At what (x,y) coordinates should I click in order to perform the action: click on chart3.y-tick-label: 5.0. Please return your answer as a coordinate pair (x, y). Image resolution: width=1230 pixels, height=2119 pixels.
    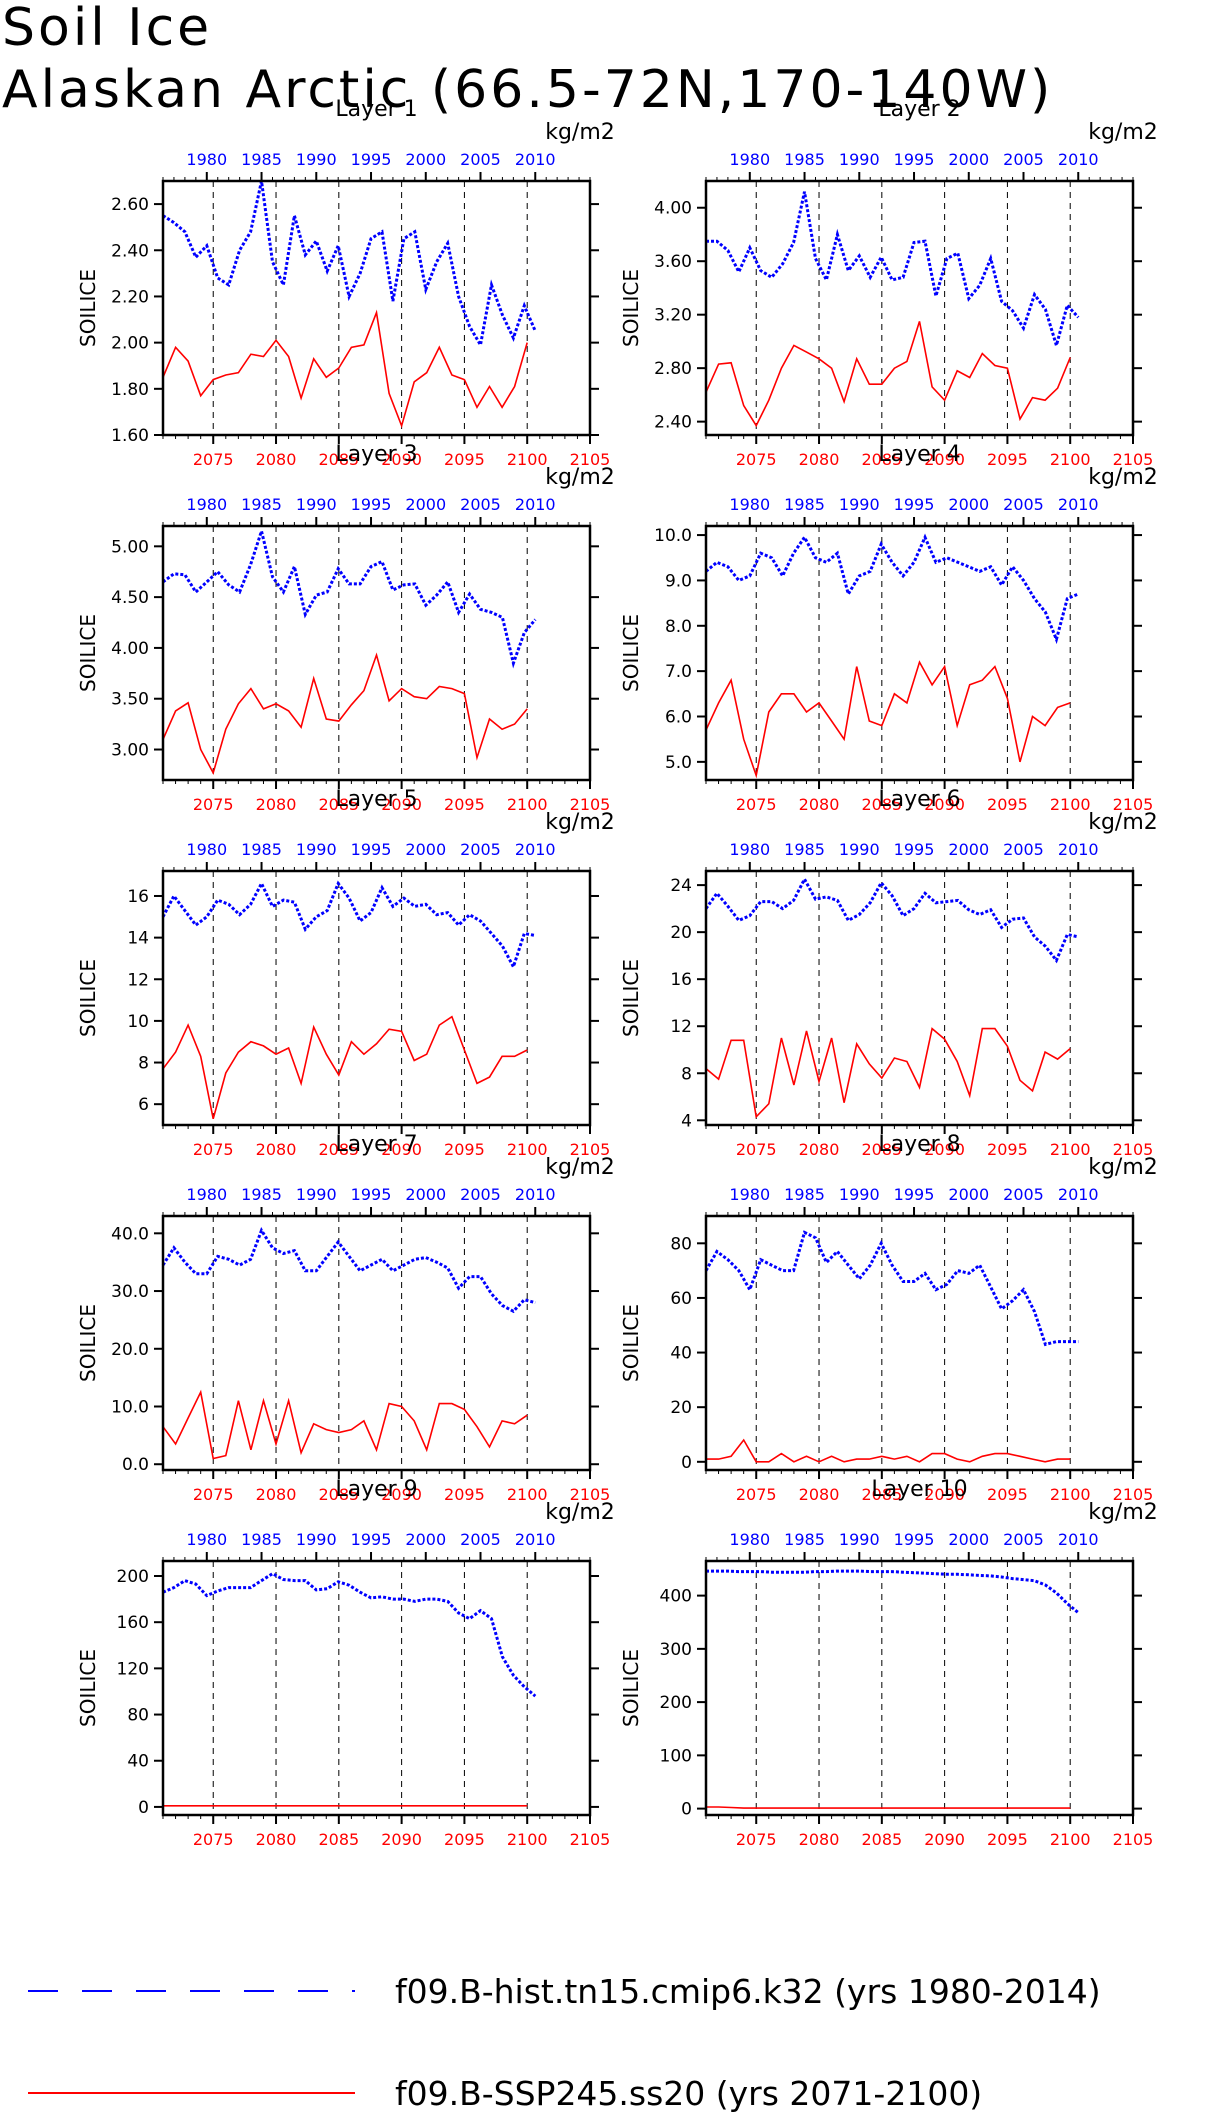
    Looking at the image, I should click on (678, 763).